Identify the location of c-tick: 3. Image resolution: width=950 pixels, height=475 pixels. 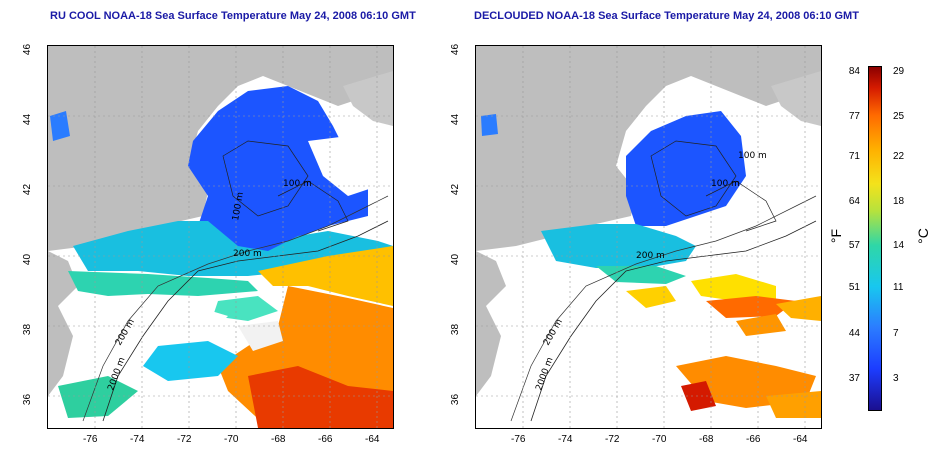
(896, 378).